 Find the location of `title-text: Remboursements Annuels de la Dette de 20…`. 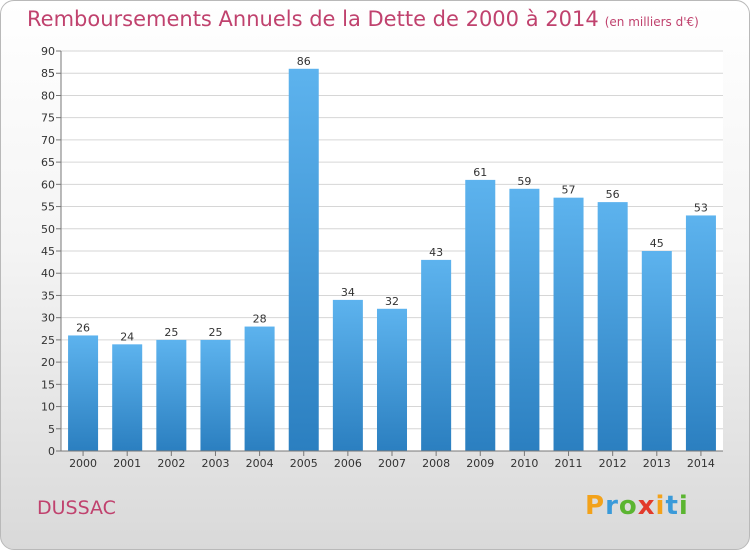

title-text: Remboursements Annuels de la Dette de 20… is located at coordinates (313, 19).